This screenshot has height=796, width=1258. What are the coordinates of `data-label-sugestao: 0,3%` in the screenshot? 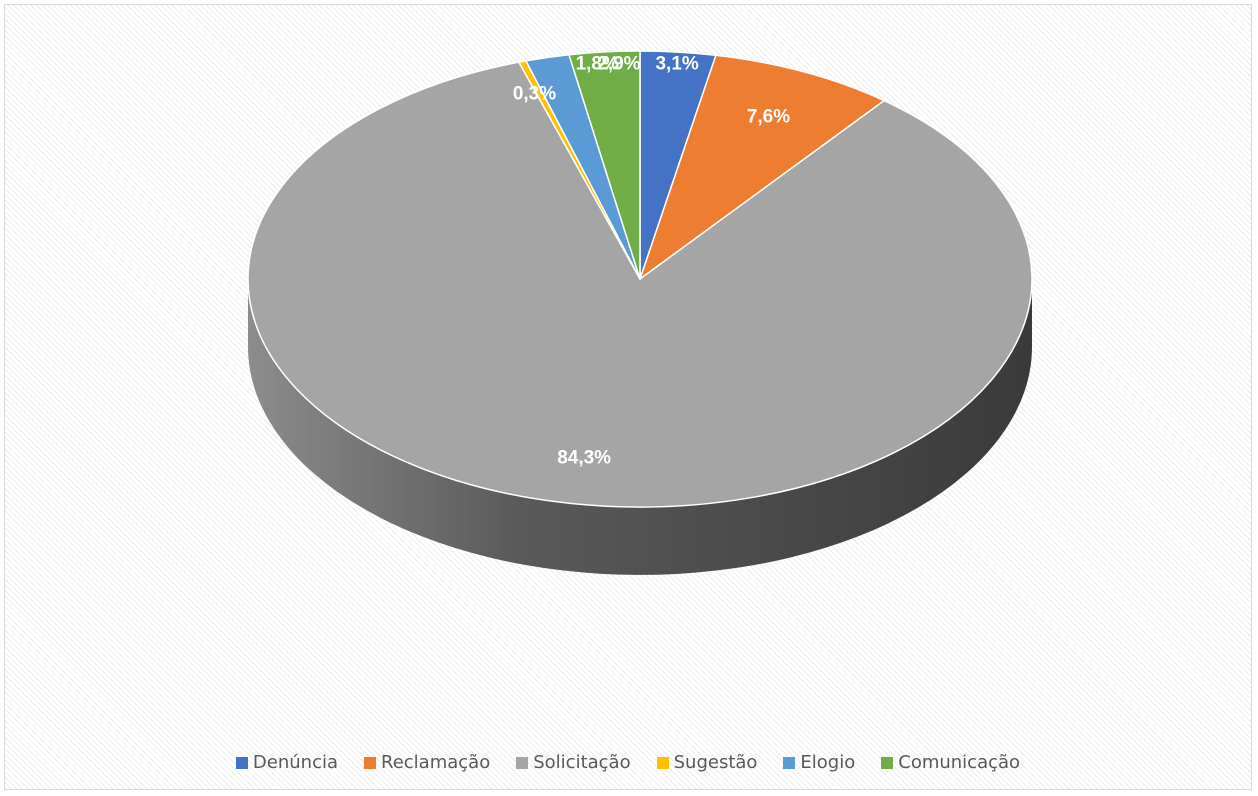 It's located at (534, 94).